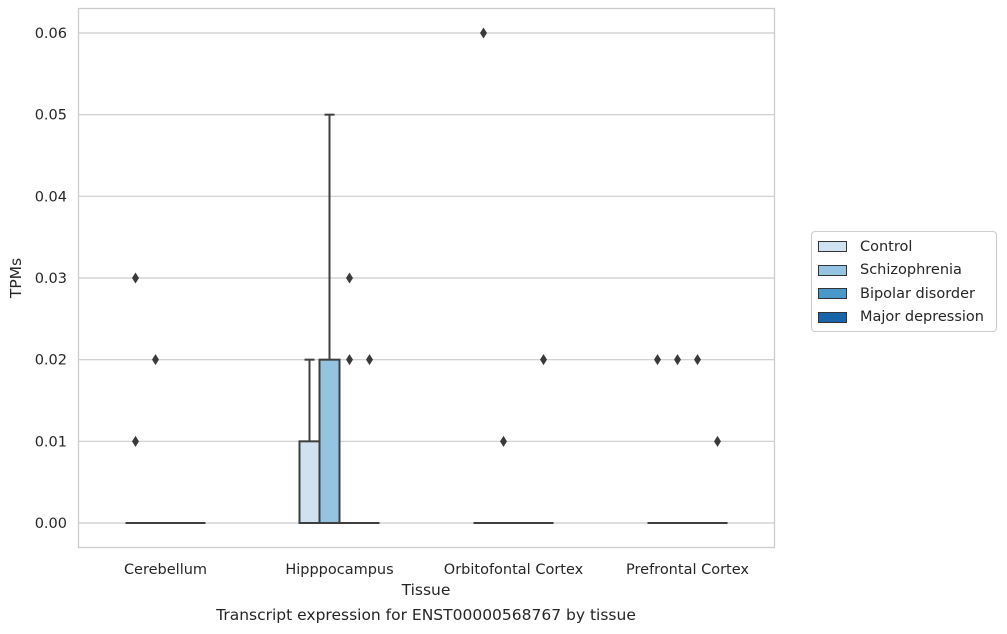 The width and height of the screenshot is (1007, 634). Describe the element at coordinates (51, 197) in the screenshot. I see `y-tick-label: 0.04` at that location.